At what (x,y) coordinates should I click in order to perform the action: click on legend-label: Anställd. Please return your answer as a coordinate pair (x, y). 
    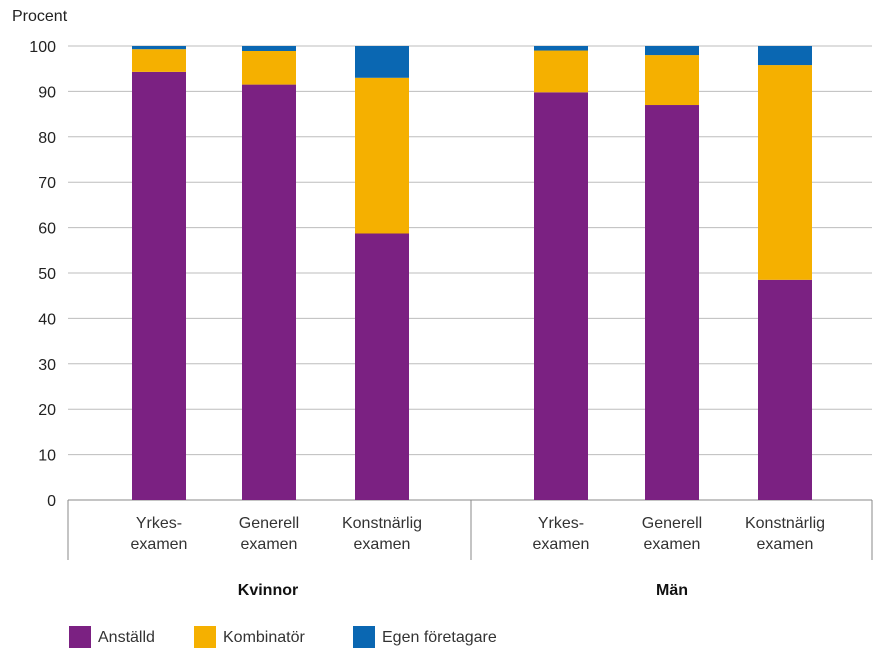
    Looking at the image, I should click on (126, 637).